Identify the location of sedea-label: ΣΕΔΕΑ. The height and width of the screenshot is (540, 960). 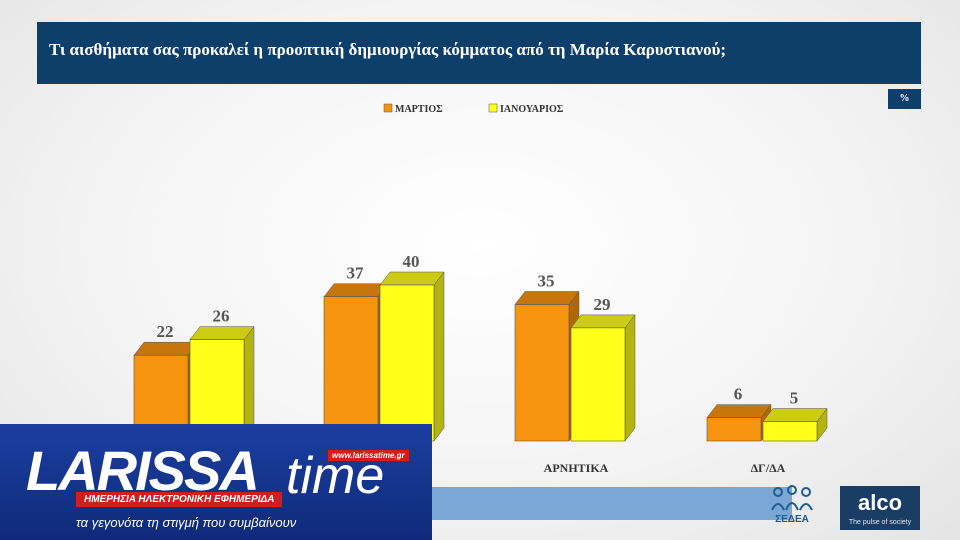
(792, 519).